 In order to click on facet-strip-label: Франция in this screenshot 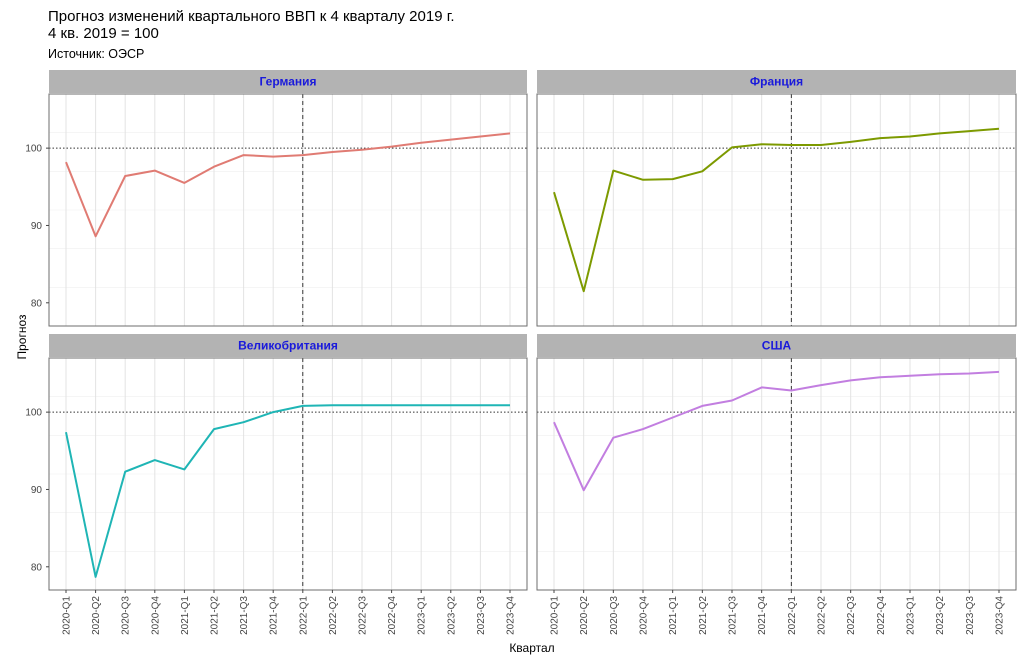, I will do `click(776, 82)`.